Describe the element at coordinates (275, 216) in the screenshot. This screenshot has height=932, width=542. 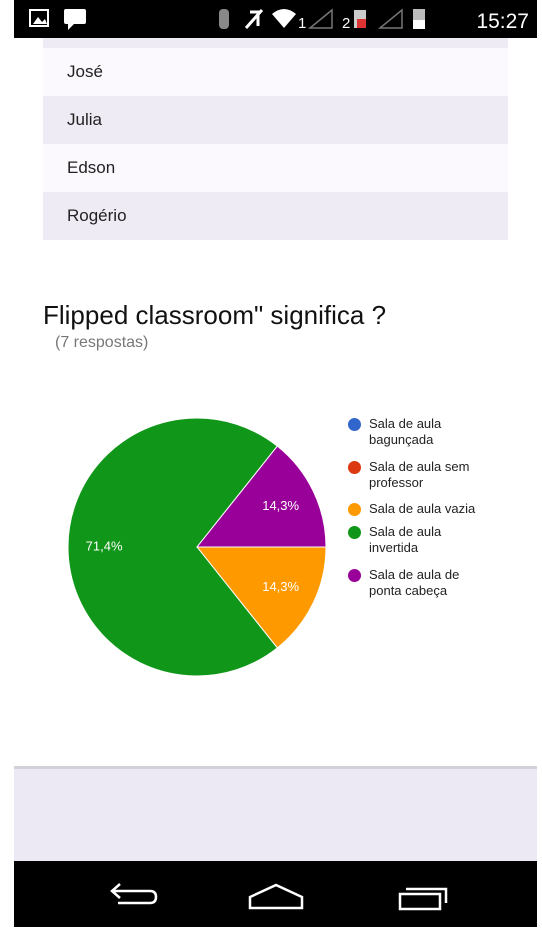
I see `list-row: Rogério` at that location.